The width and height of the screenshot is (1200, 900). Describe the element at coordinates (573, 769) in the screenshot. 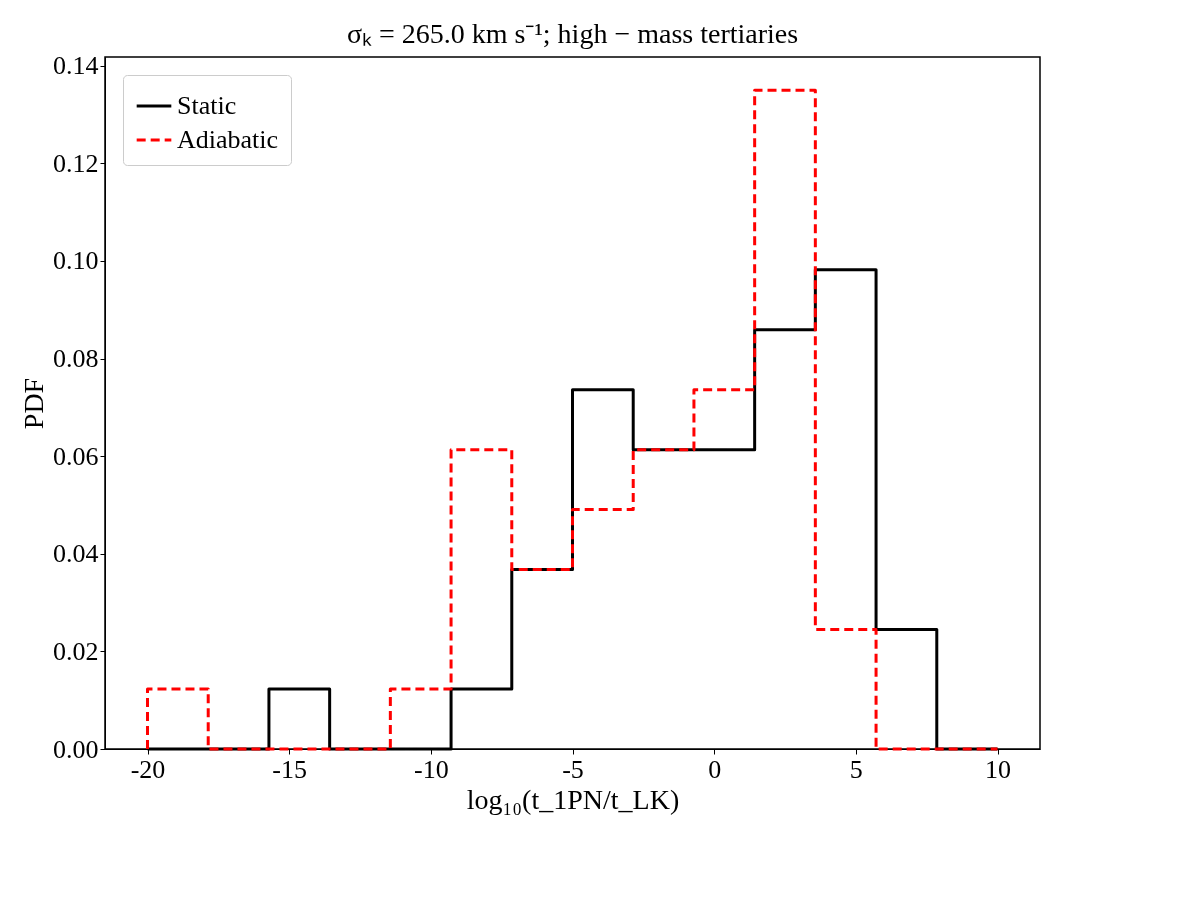

I see `x-tick-label: -5` at that location.